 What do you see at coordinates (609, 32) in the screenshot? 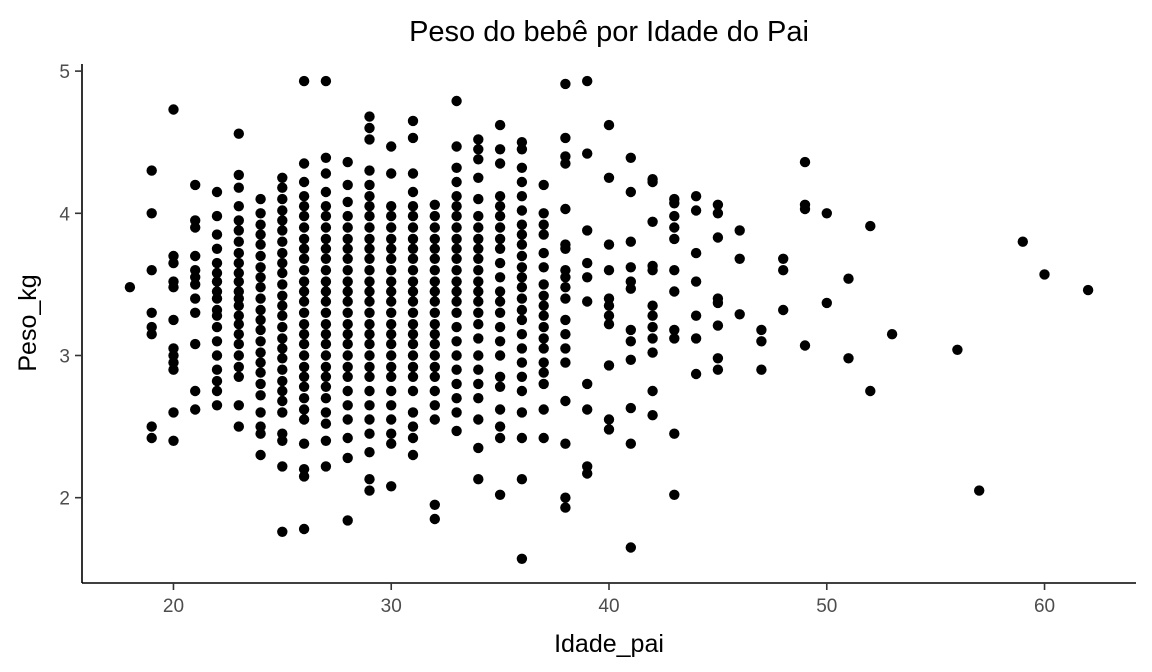
I see `chart-title: Peso do bebê por Idade do Pai` at bounding box center [609, 32].